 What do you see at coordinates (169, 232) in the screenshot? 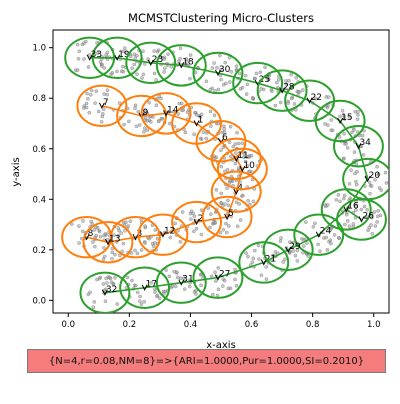
I see `micro-cluster-label: 12` at bounding box center [169, 232].